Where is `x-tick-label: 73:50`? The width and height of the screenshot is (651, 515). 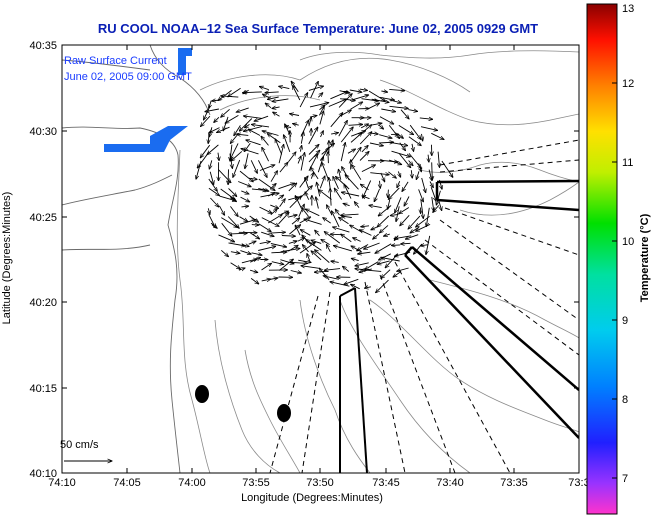 x-tick-label: 73:50 is located at coordinates (320, 483).